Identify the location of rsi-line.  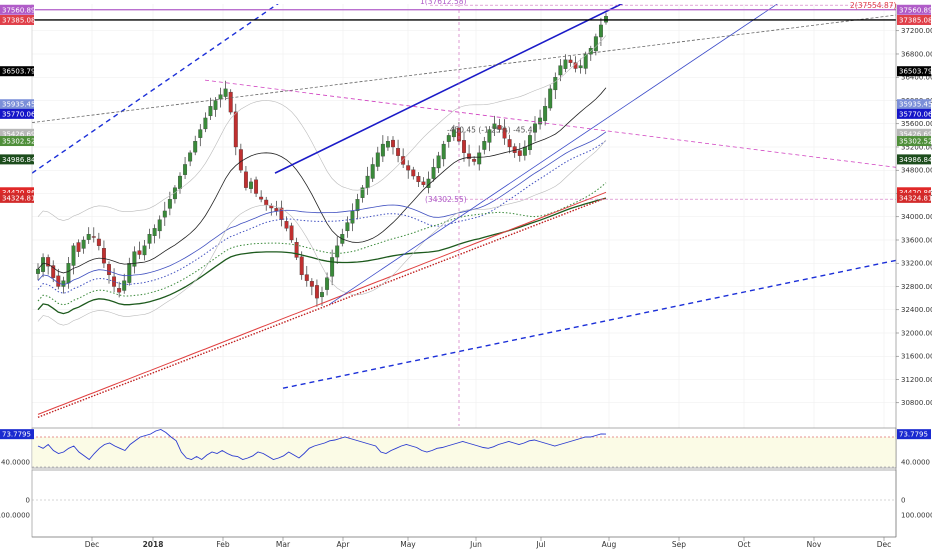
(322, 445).